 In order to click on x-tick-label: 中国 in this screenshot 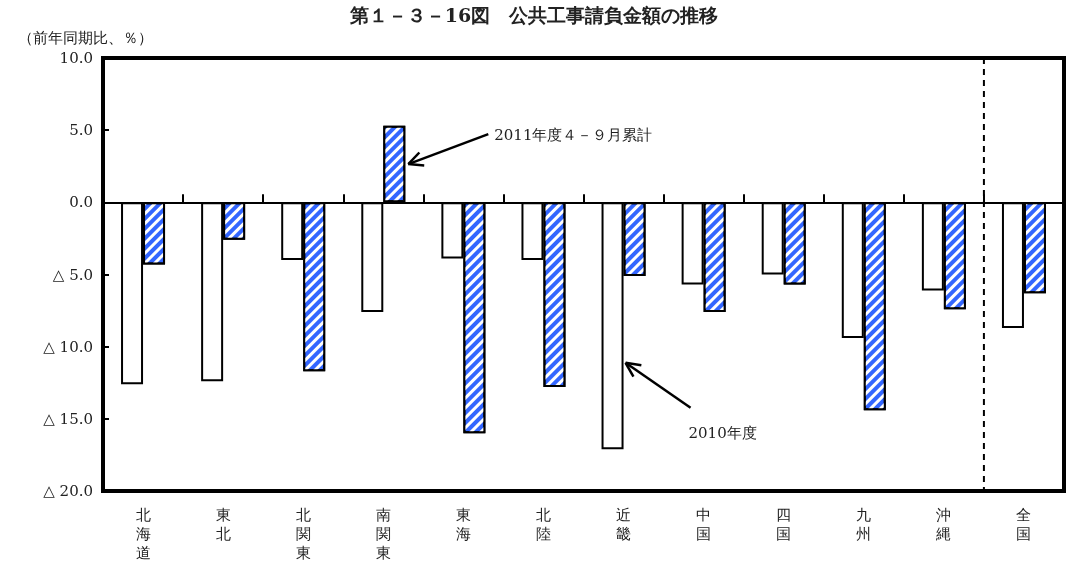, I will do `click(704, 524)`.